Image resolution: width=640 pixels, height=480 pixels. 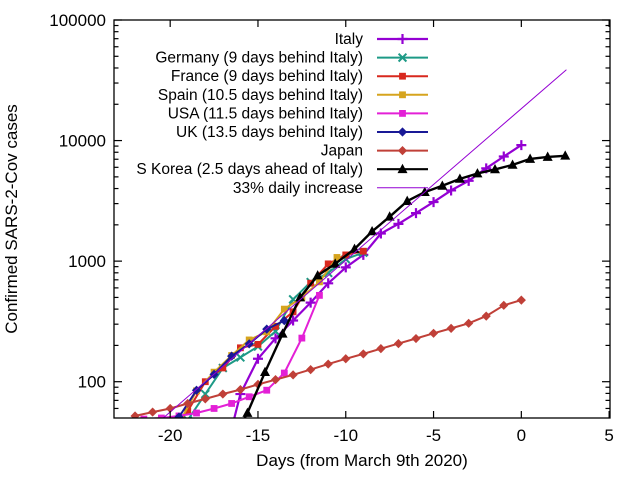 What do you see at coordinates (433, 435) in the screenshot?
I see `x-tick-label: -5` at bounding box center [433, 435].